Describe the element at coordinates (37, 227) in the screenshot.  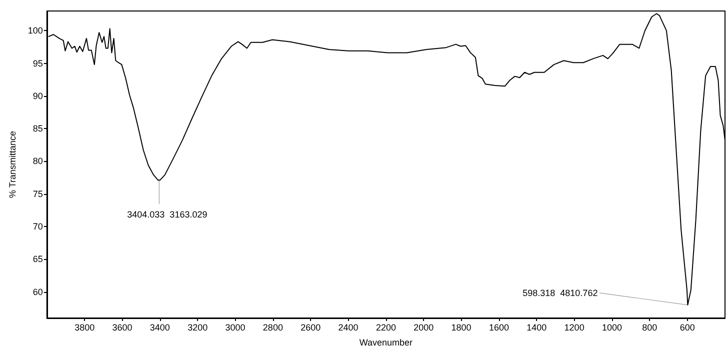
I see `y-tick-label: 70` at that location.